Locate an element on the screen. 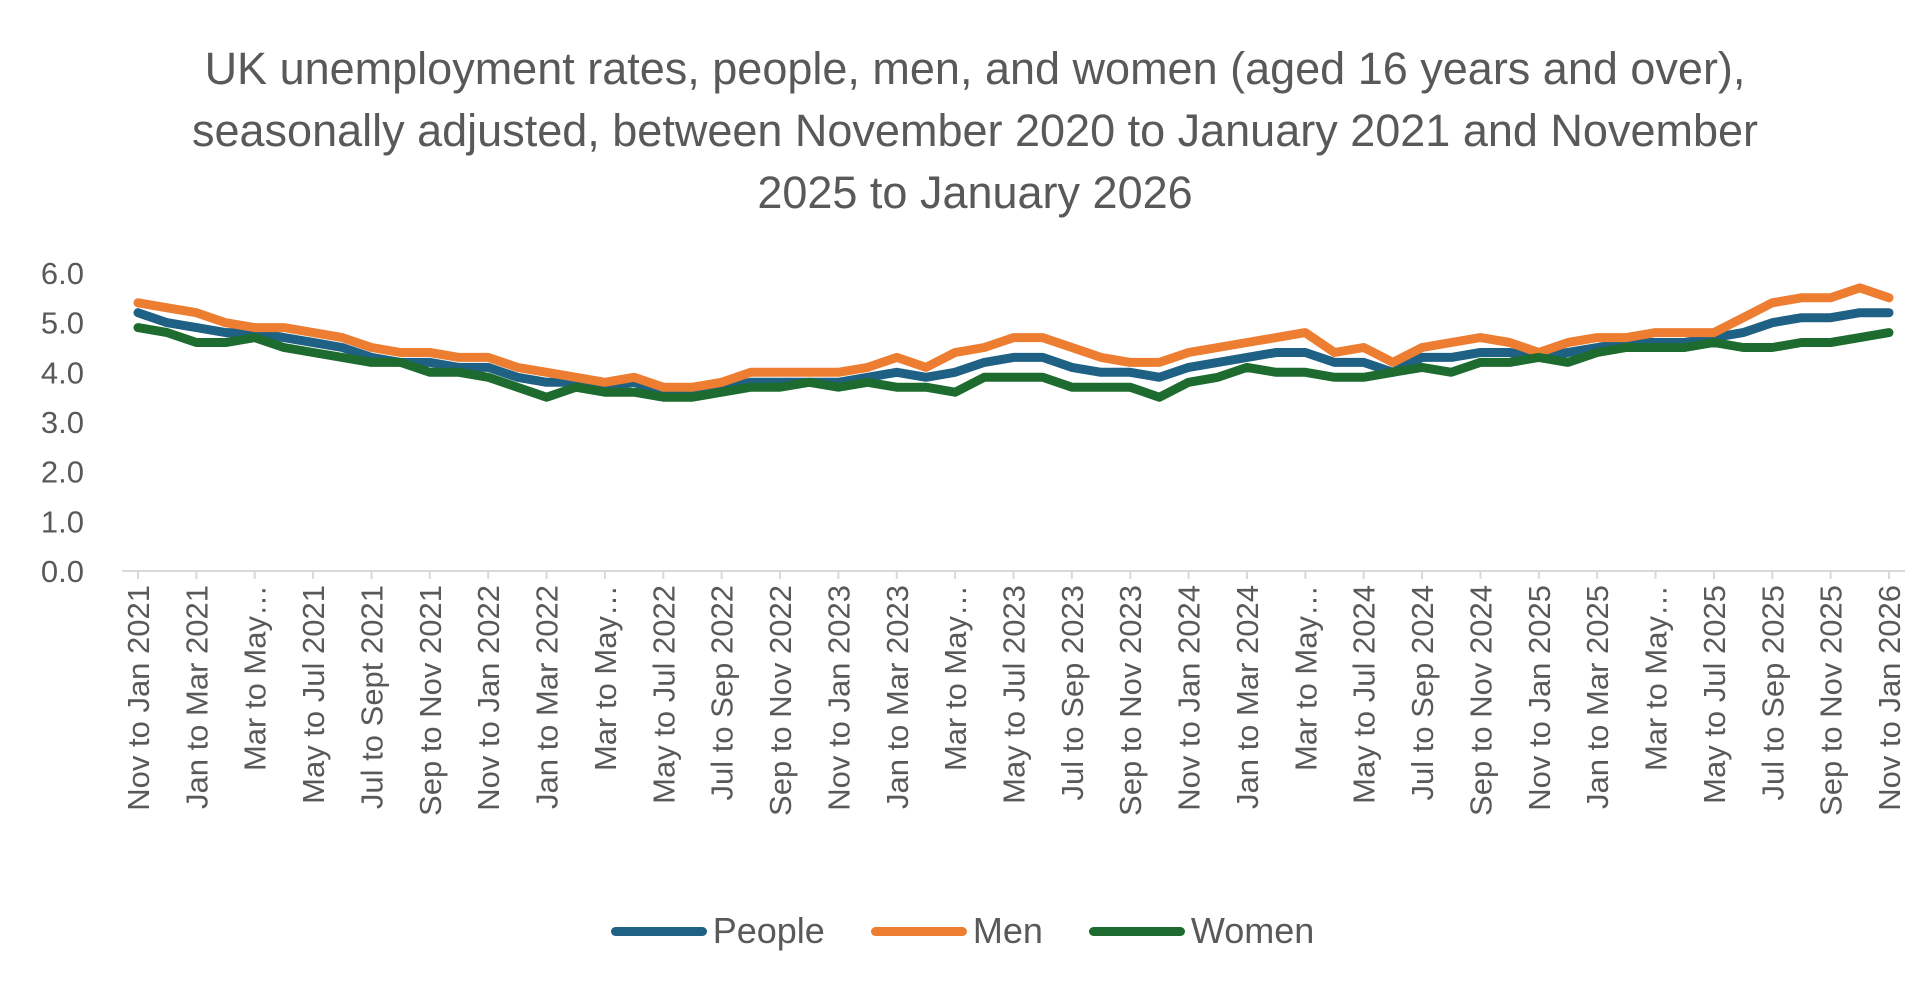  series-lines is located at coordinates (1013, 342).